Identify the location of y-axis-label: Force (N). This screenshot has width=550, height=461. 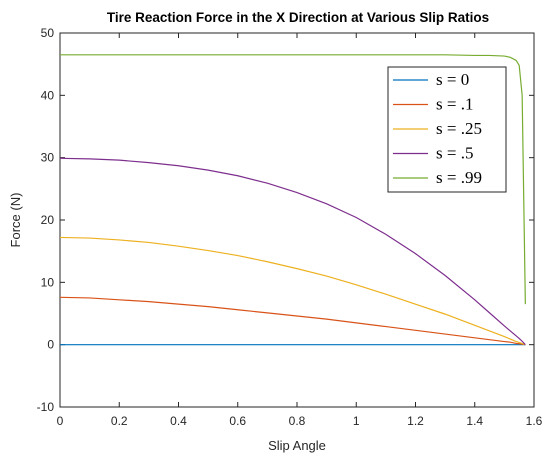
(15, 220).